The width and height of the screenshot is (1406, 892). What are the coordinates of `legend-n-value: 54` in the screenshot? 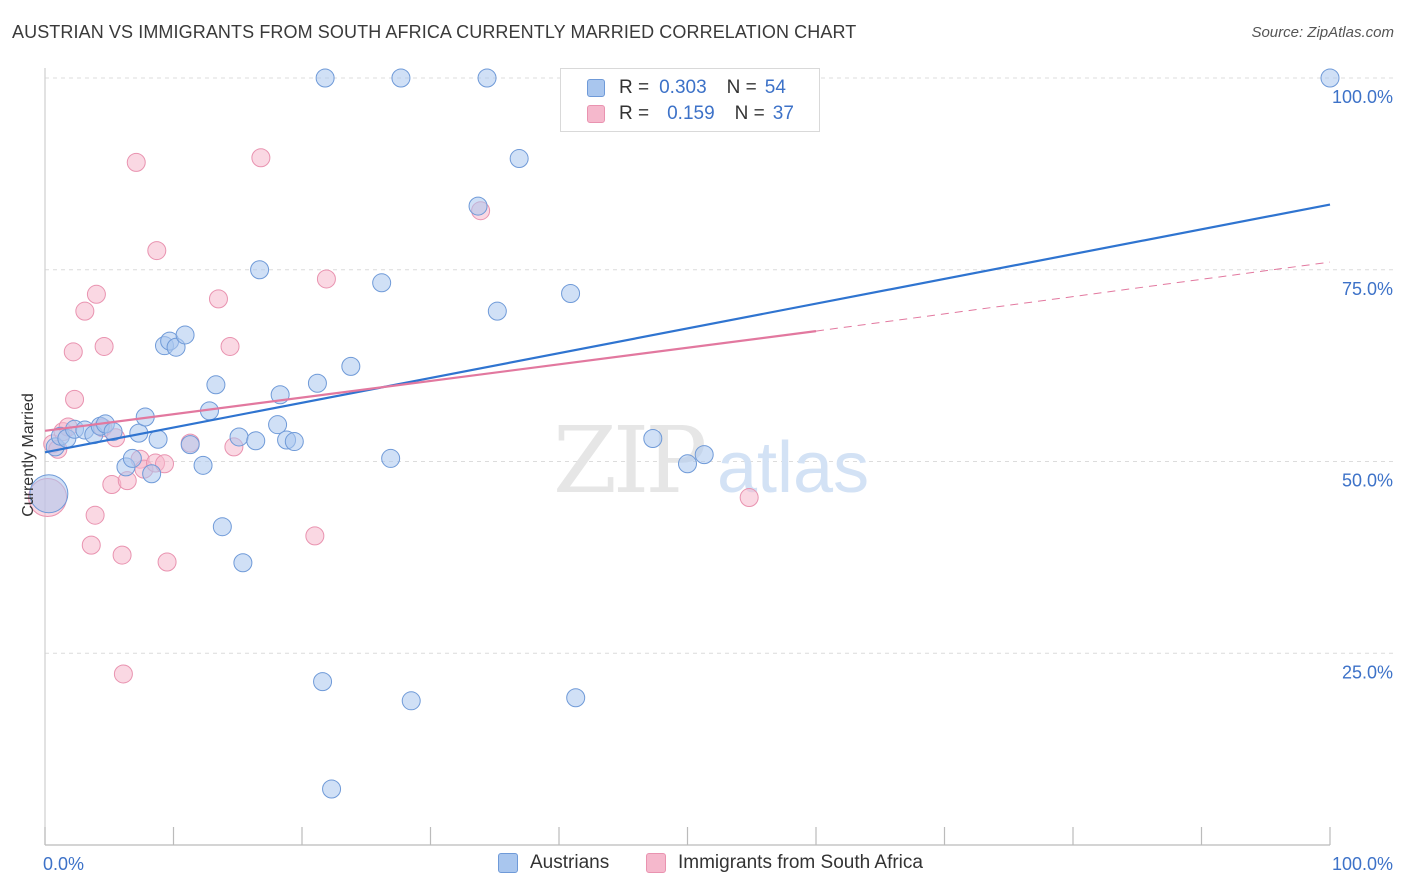 It's located at (775, 87).